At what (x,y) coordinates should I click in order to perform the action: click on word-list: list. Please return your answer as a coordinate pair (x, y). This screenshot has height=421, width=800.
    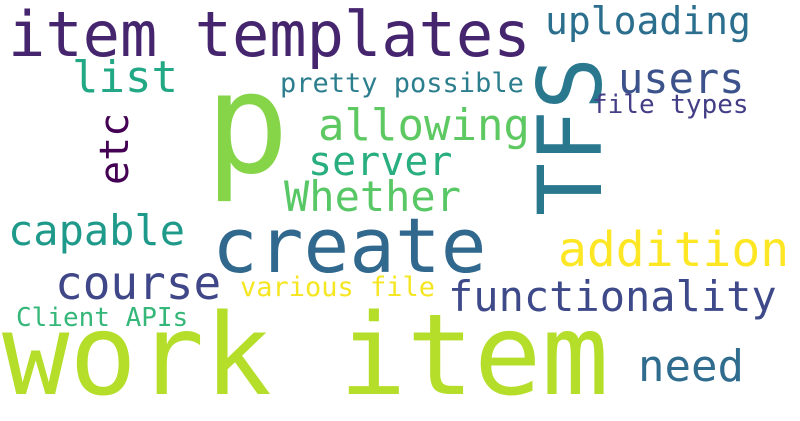
    Looking at the image, I should click on (125, 77).